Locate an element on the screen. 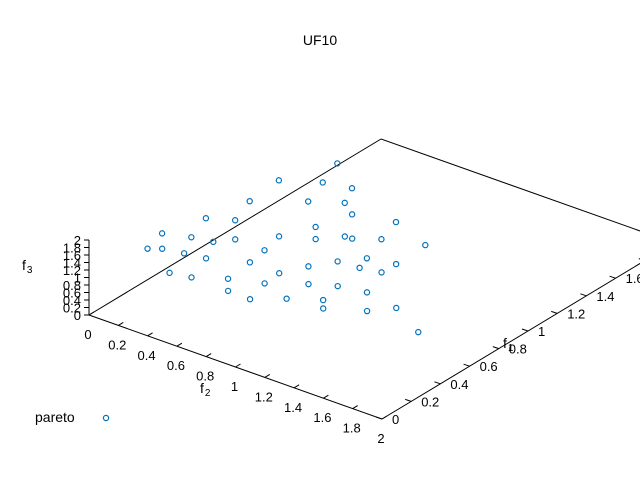 The image size is (640, 480). y-tick-label: 0.2 is located at coordinates (117, 344).